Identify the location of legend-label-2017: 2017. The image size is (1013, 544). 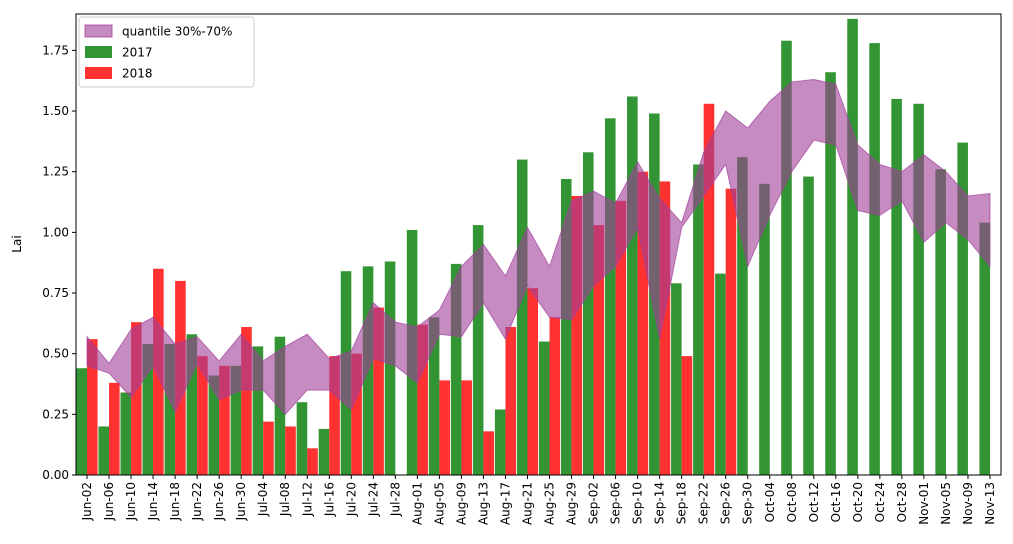
(137, 53).